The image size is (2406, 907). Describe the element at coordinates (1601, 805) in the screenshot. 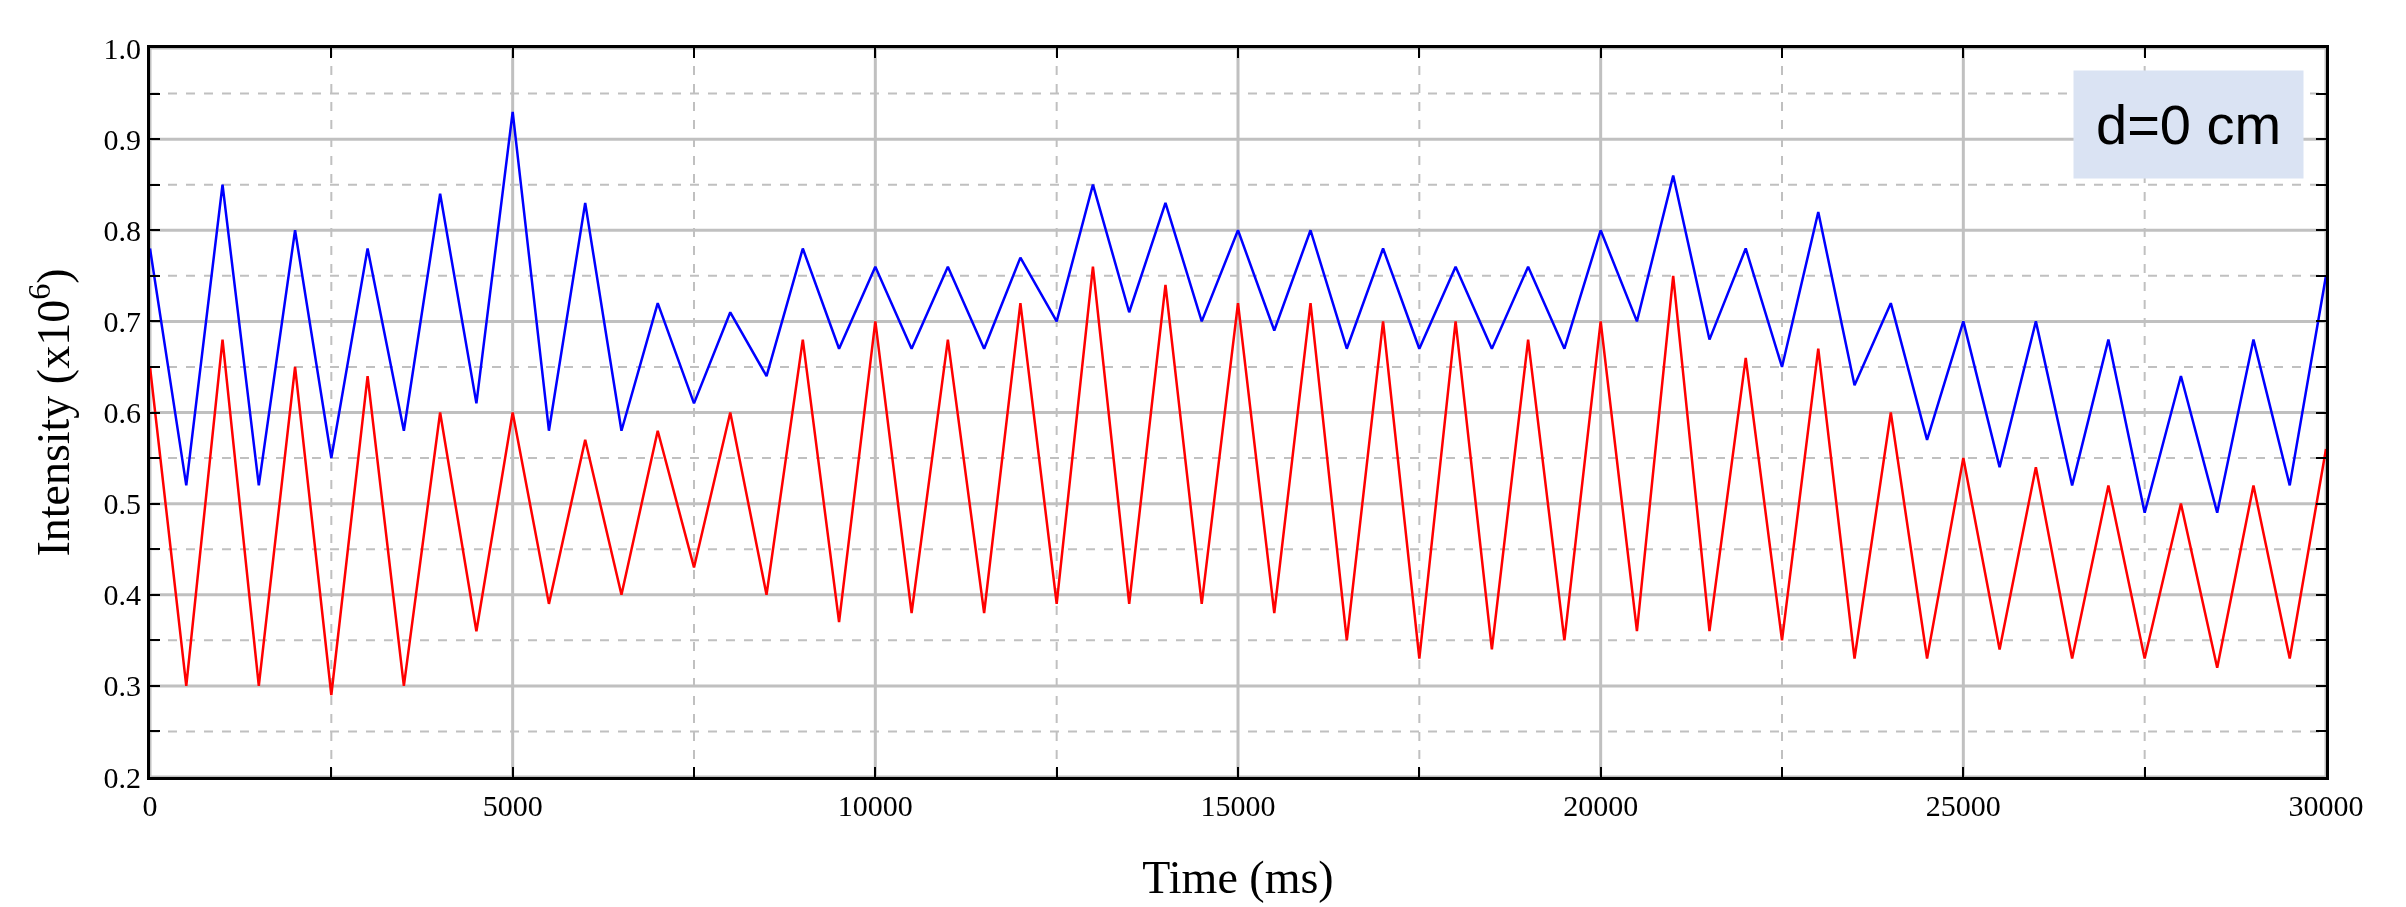

I see `x-tick-label: 20000` at that location.